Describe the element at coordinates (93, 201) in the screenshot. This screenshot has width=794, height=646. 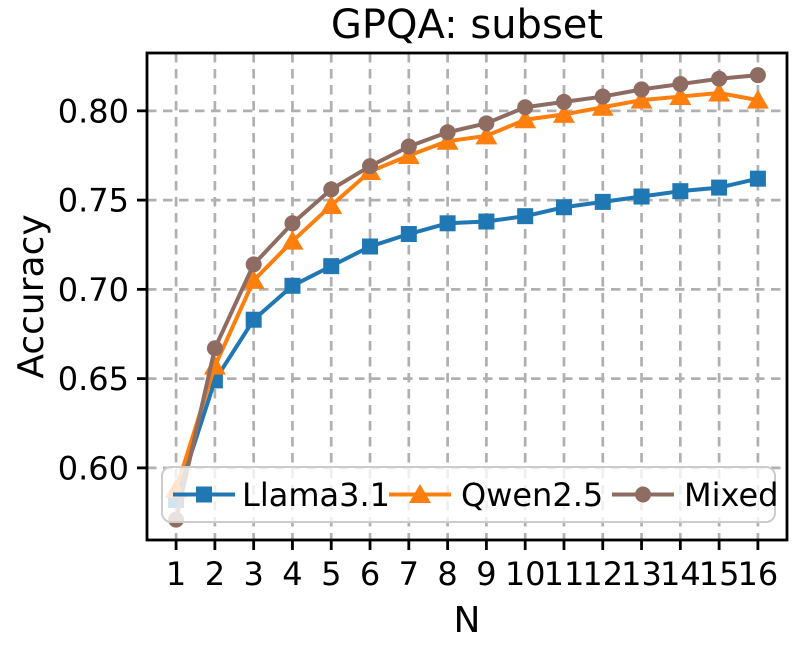
I see `y-tick-label: 0.75` at that location.